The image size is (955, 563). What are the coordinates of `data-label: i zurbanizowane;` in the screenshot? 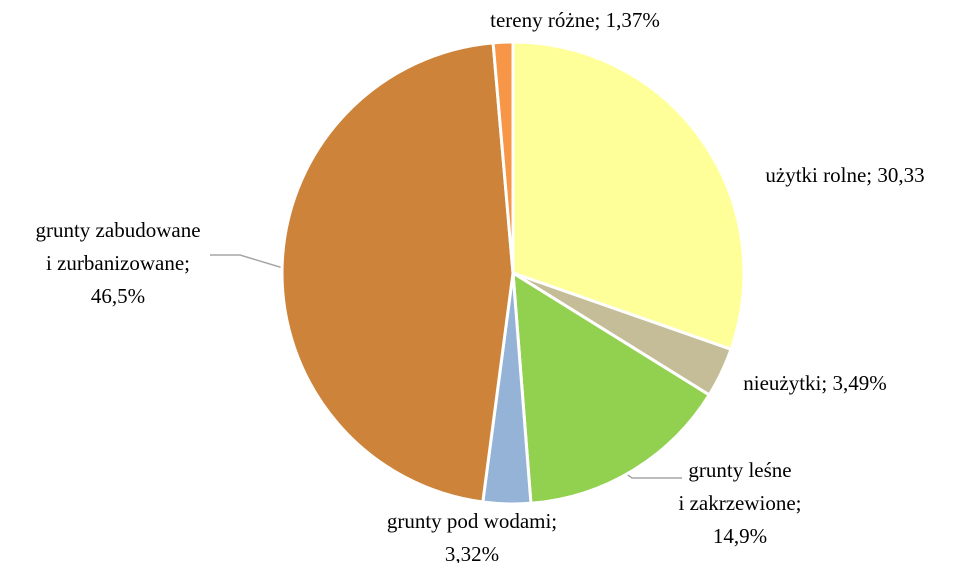 It's located at (118, 263).